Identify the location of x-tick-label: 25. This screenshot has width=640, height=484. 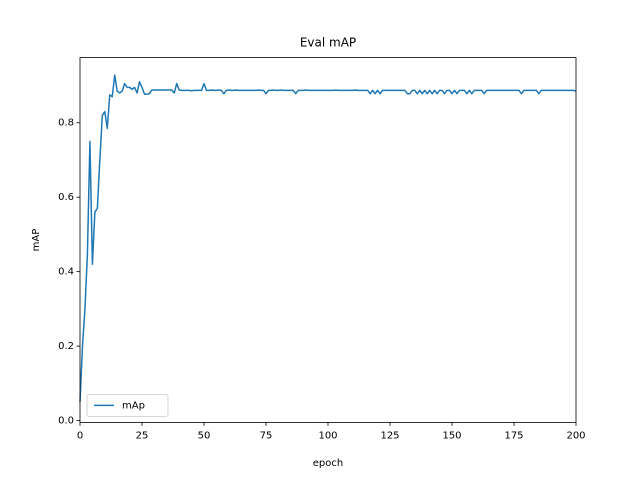
(142, 435).